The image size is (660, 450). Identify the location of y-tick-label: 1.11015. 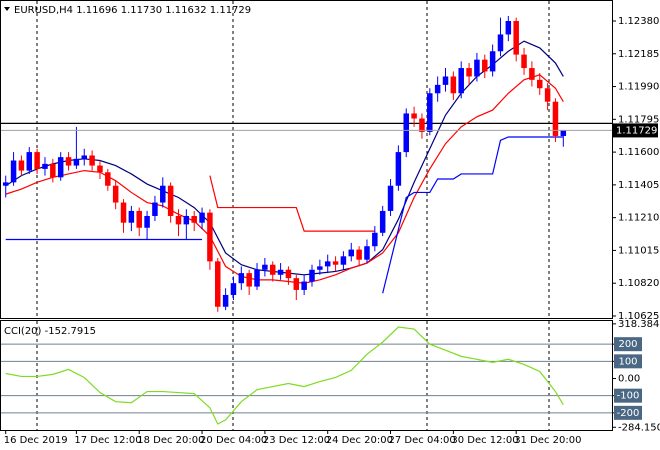
(638, 250).